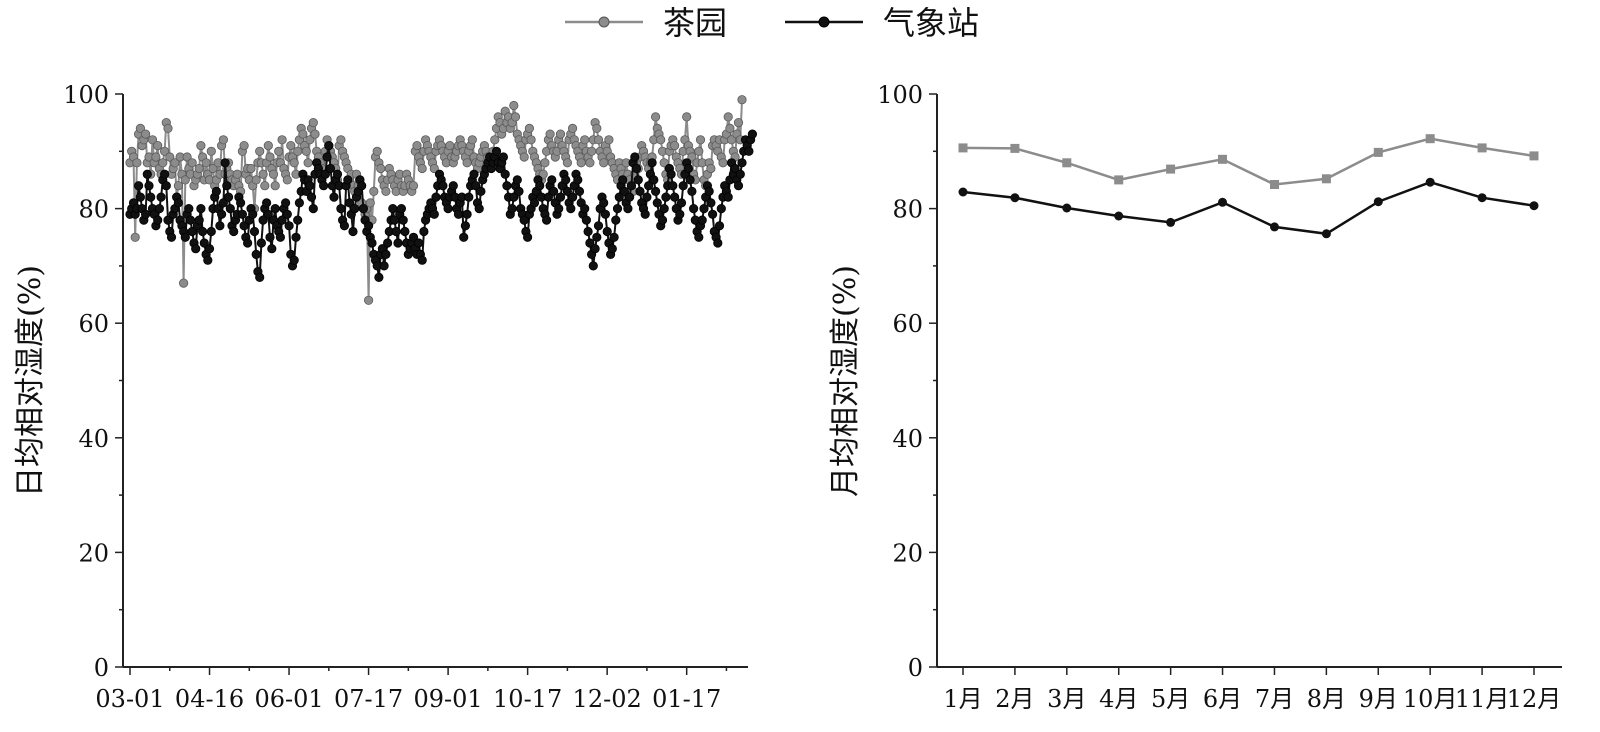  Describe the element at coordinates (1482, 699) in the screenshot. I see `x-tick-label: 11月` at that location.